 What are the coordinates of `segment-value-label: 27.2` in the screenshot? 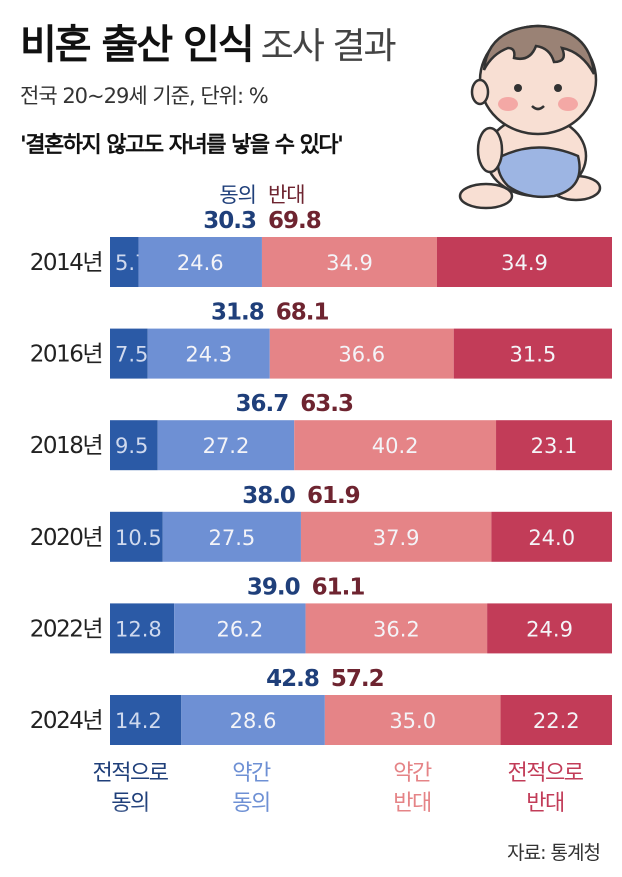 It's located at (226, 446).